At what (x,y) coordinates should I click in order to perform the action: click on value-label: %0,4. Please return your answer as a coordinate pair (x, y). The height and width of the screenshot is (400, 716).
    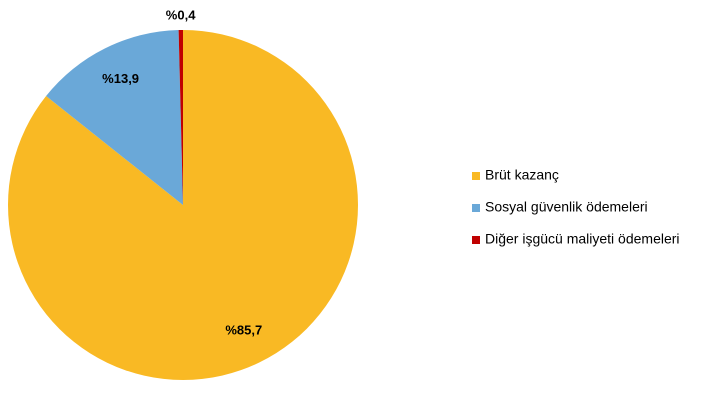
    Looking at the image, I should click on (181, 14).